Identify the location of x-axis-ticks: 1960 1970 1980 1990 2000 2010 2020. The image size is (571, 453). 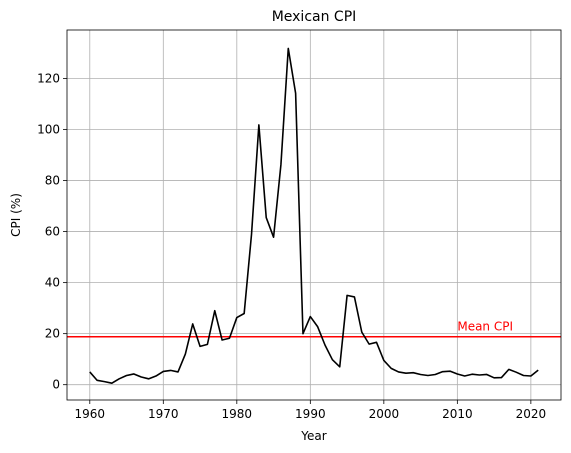
(311, 410).